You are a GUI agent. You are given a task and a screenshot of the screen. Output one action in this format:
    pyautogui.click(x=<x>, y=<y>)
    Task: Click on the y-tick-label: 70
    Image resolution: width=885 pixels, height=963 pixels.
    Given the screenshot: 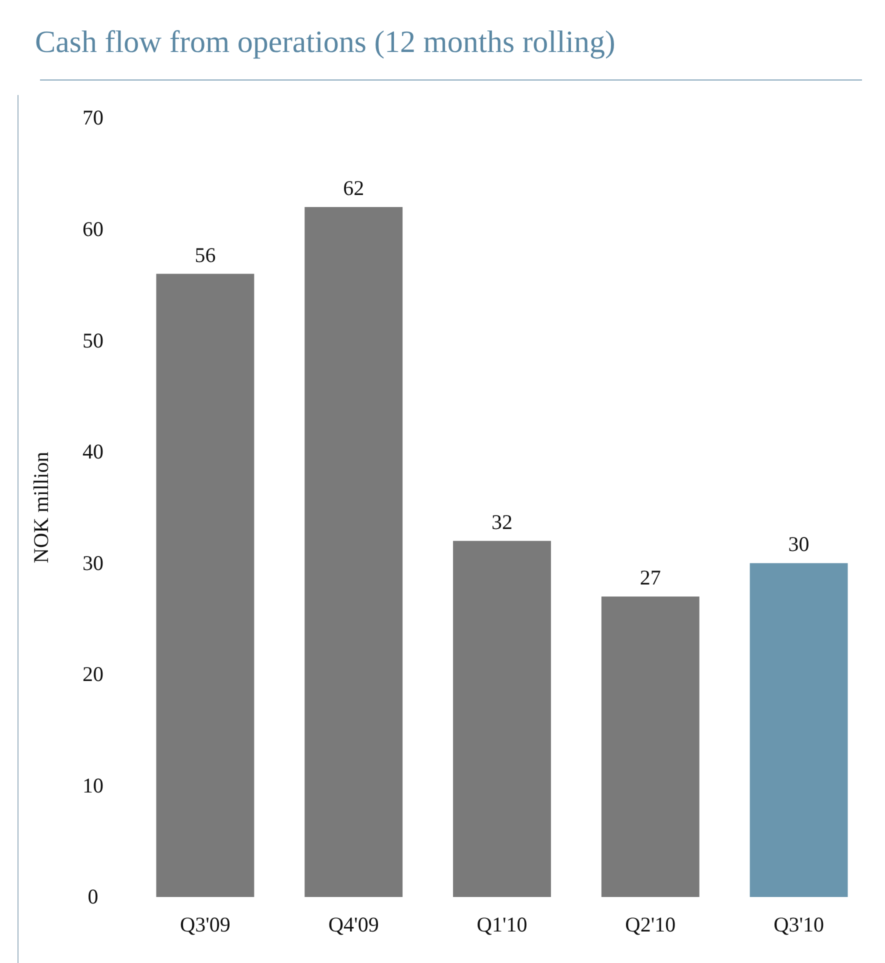 What is the action you would take?
    pyautogui.click(x=93, y=118)
    